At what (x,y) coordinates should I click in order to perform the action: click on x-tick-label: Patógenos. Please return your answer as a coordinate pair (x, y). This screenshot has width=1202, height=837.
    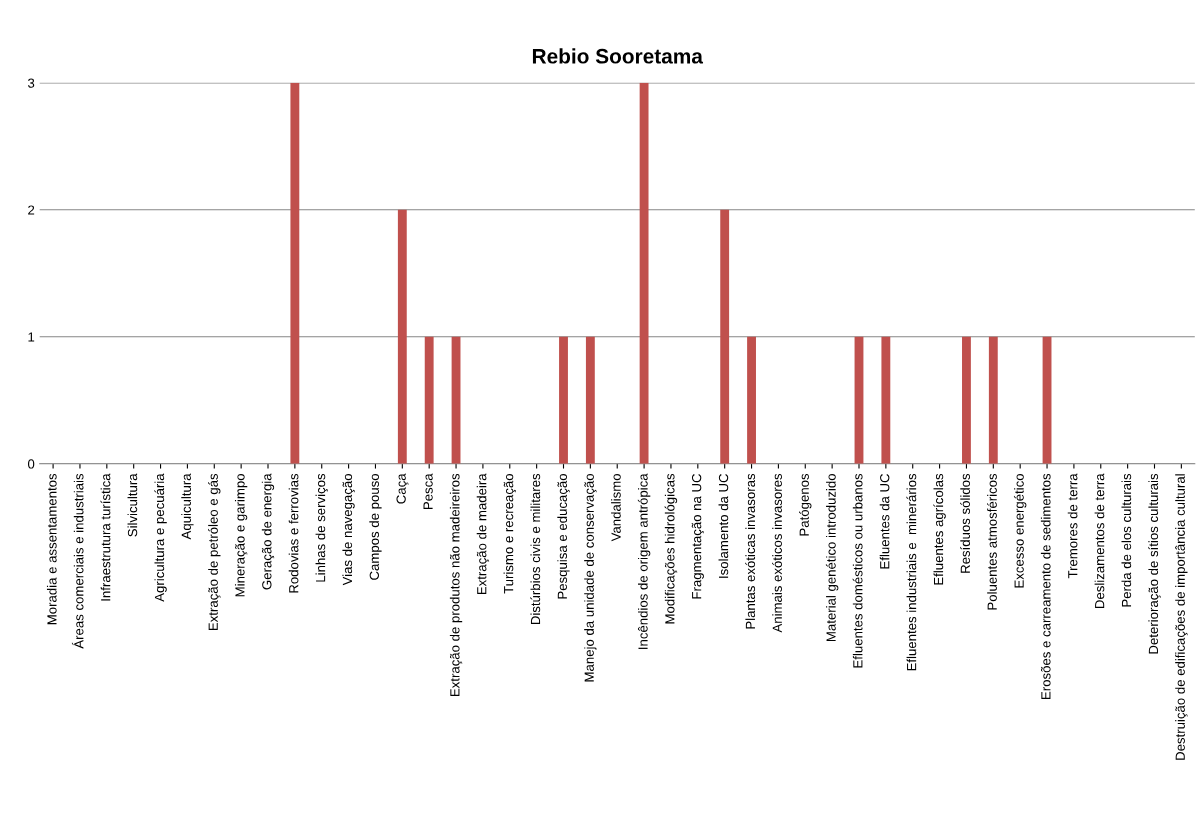
    Looking at the image, I should click on (805, 504).